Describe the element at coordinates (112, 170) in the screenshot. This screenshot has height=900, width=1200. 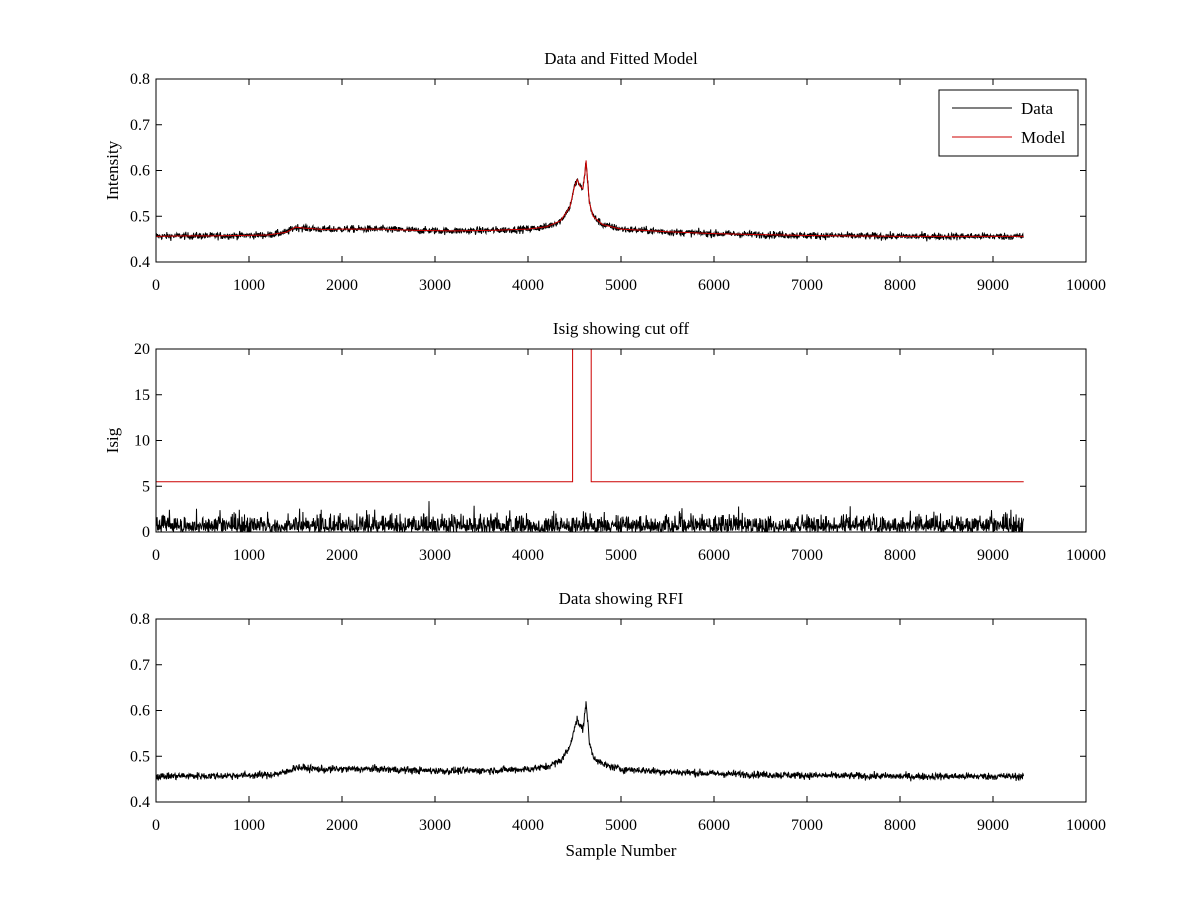
I see `y-axis-label: Intensity` at that location.